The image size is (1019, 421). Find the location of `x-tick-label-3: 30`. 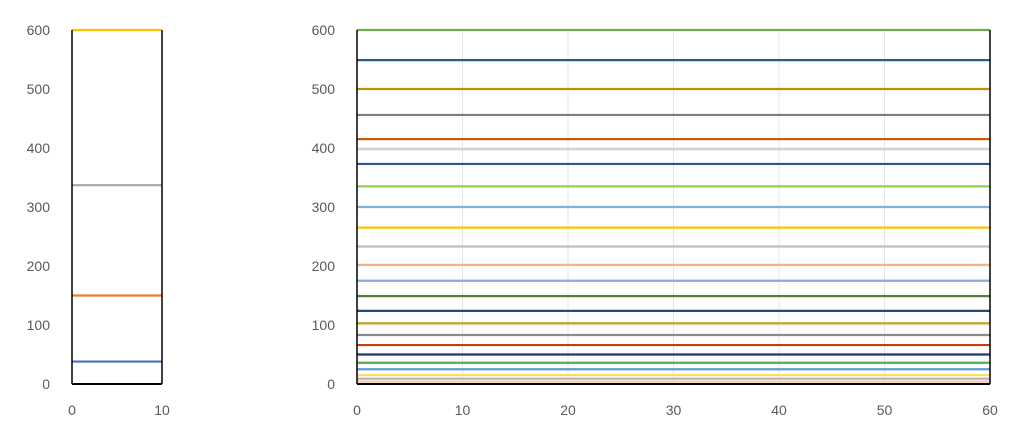

x-tick-label-3: 30 is located at coordinates (674, 410).